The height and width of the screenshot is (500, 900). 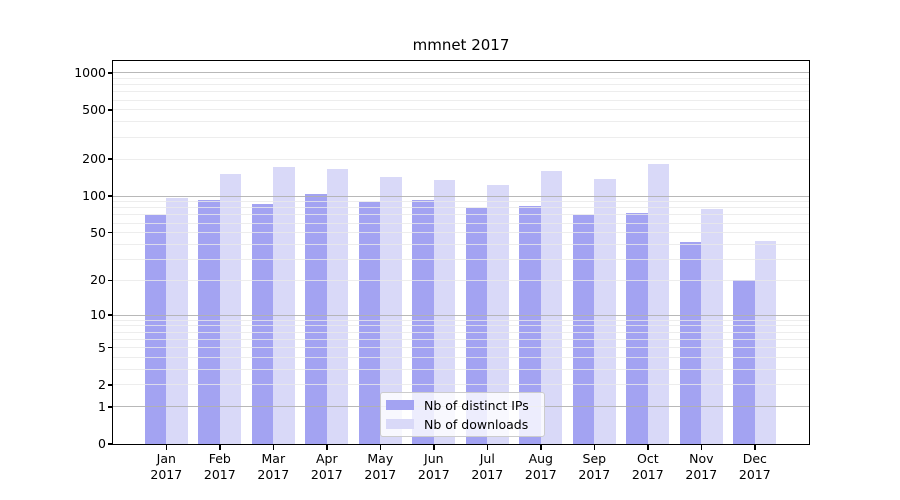 What do you see at coordinates (166, 466) in the screenshot?
I see `x-tick-label-jan: Jan 2017` at bounding box center [166, 466].